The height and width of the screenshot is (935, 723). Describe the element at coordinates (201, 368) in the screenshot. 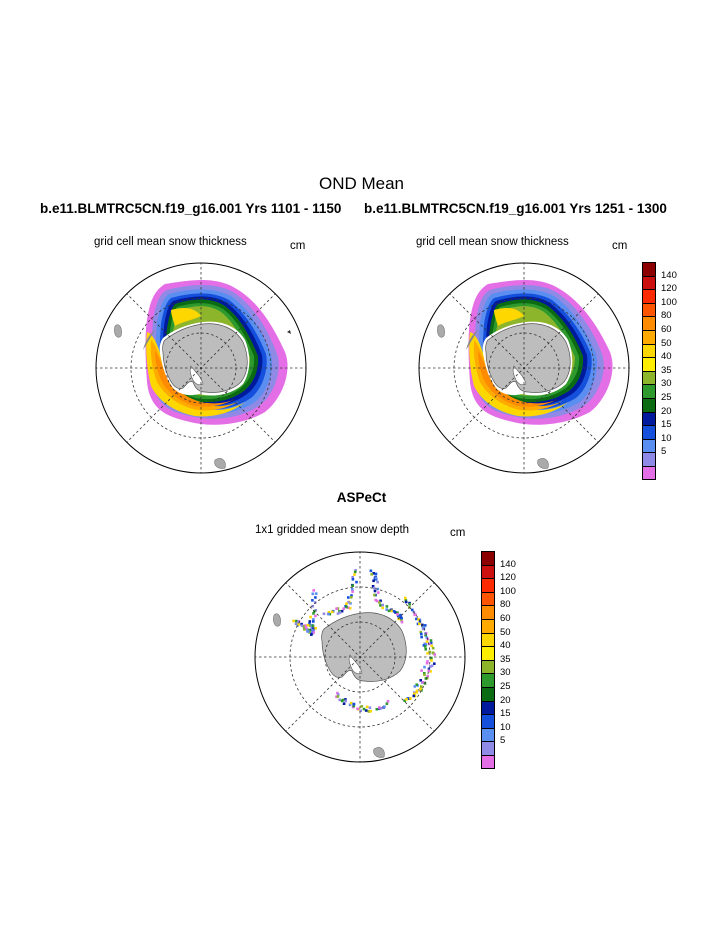

I see `model-map-left` at that location.